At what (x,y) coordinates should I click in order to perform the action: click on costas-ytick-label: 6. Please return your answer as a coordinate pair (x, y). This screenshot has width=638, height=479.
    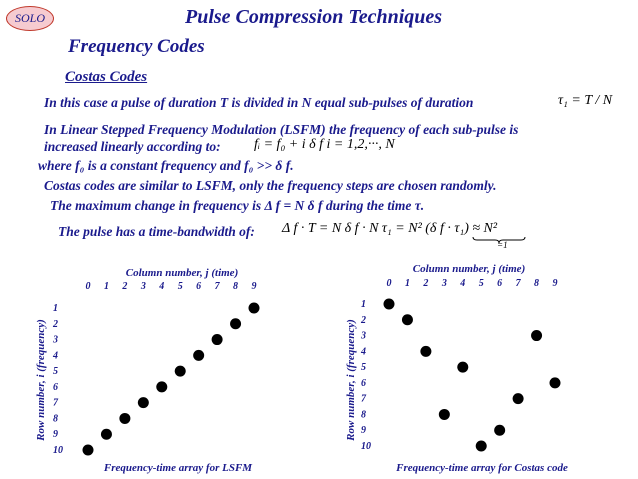
    Looking at the image, I should click on (363, 383).